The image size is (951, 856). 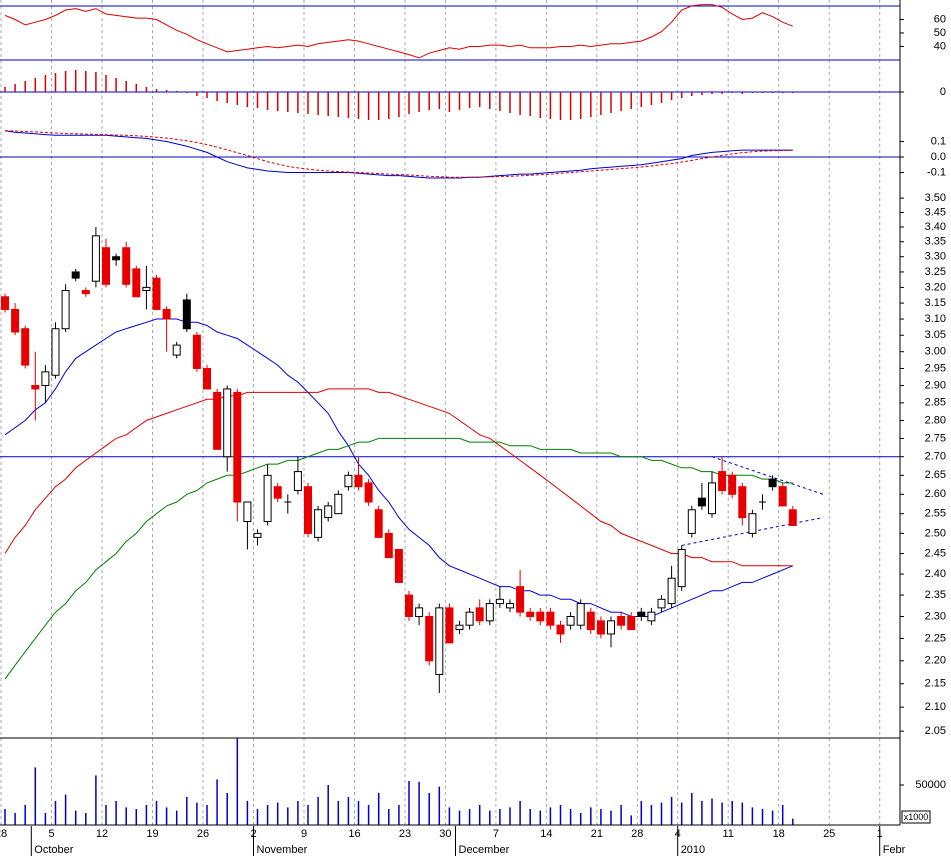 I want to click on y-tick-label: 3.25, so click(x=935, y=272).